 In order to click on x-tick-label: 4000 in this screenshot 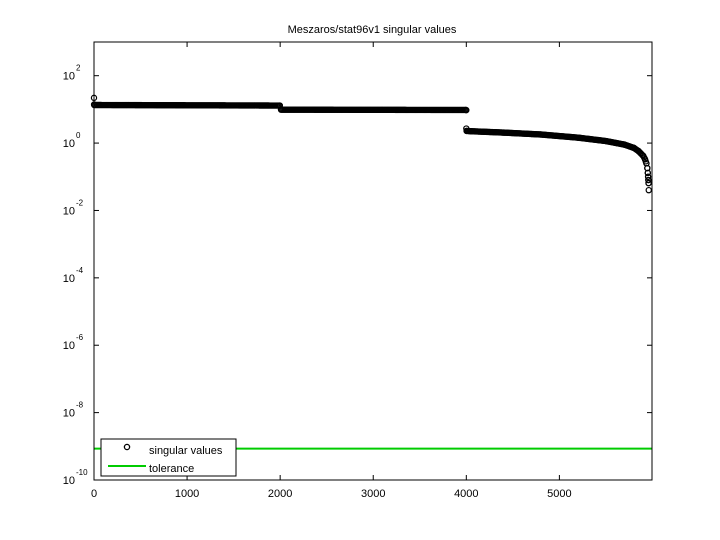, I will do `click(466, 494)`.